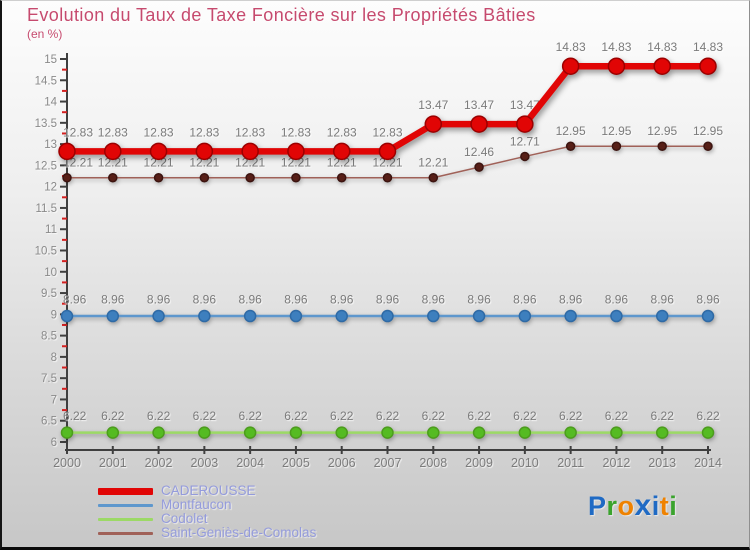  Describe the element at coordinates (388, 463) in the screenshot. I see `x-tick-label: 2007` at that location.